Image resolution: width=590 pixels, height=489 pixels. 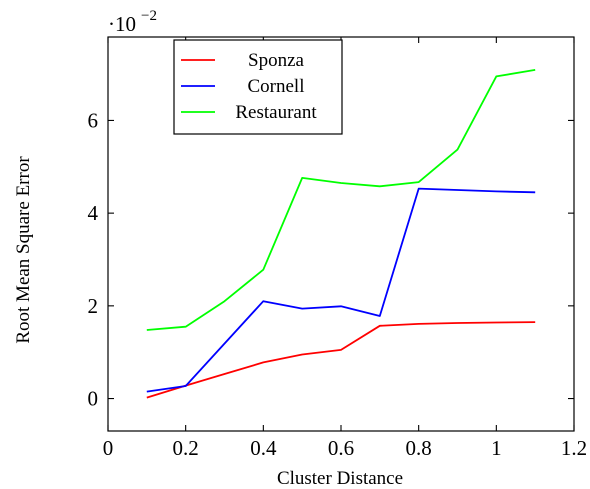 I want to click on series-line-sponza, so click(x=341, y=360).